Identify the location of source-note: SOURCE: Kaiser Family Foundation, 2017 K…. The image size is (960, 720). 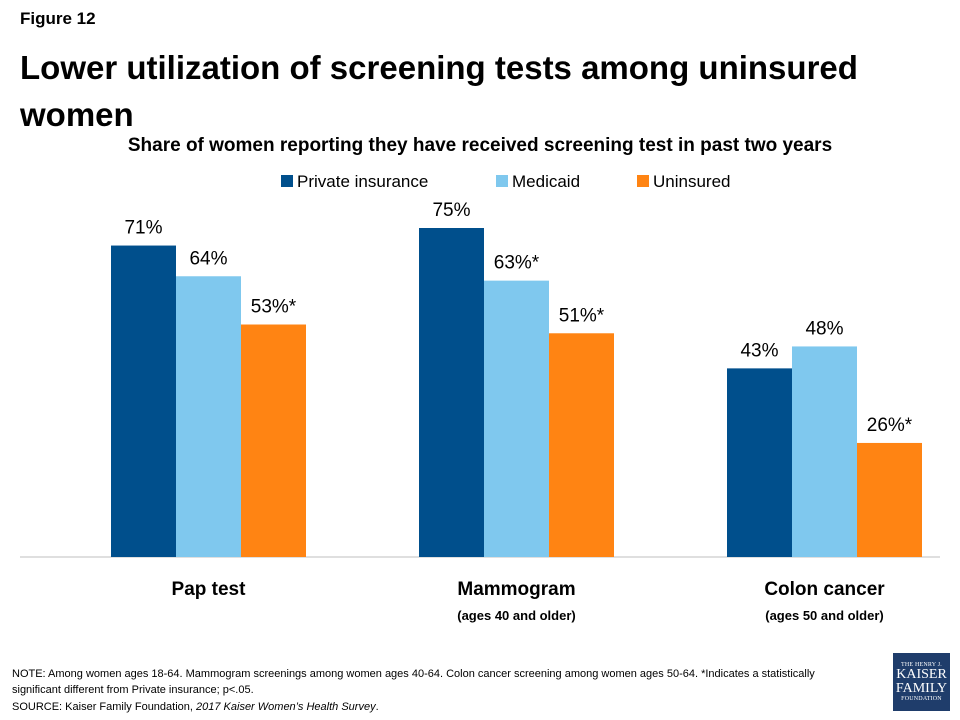
(195, 707).